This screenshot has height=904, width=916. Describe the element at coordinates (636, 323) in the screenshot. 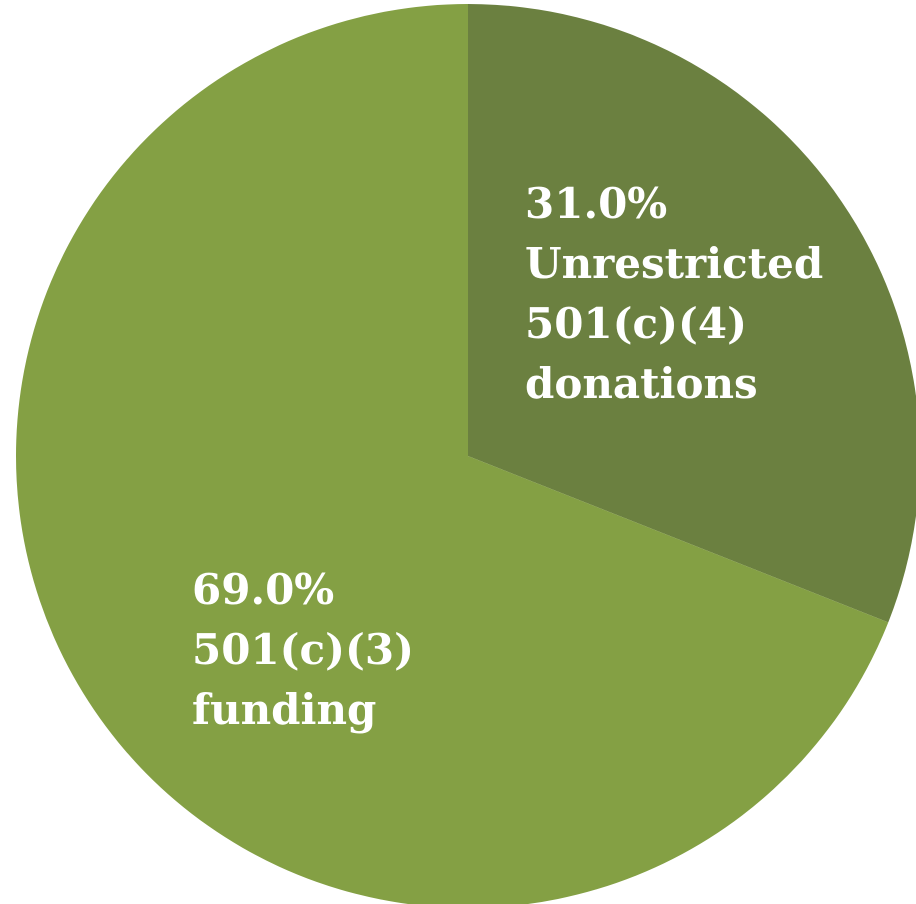

I see `slice-label-line: 501(c)(4)` at that location.